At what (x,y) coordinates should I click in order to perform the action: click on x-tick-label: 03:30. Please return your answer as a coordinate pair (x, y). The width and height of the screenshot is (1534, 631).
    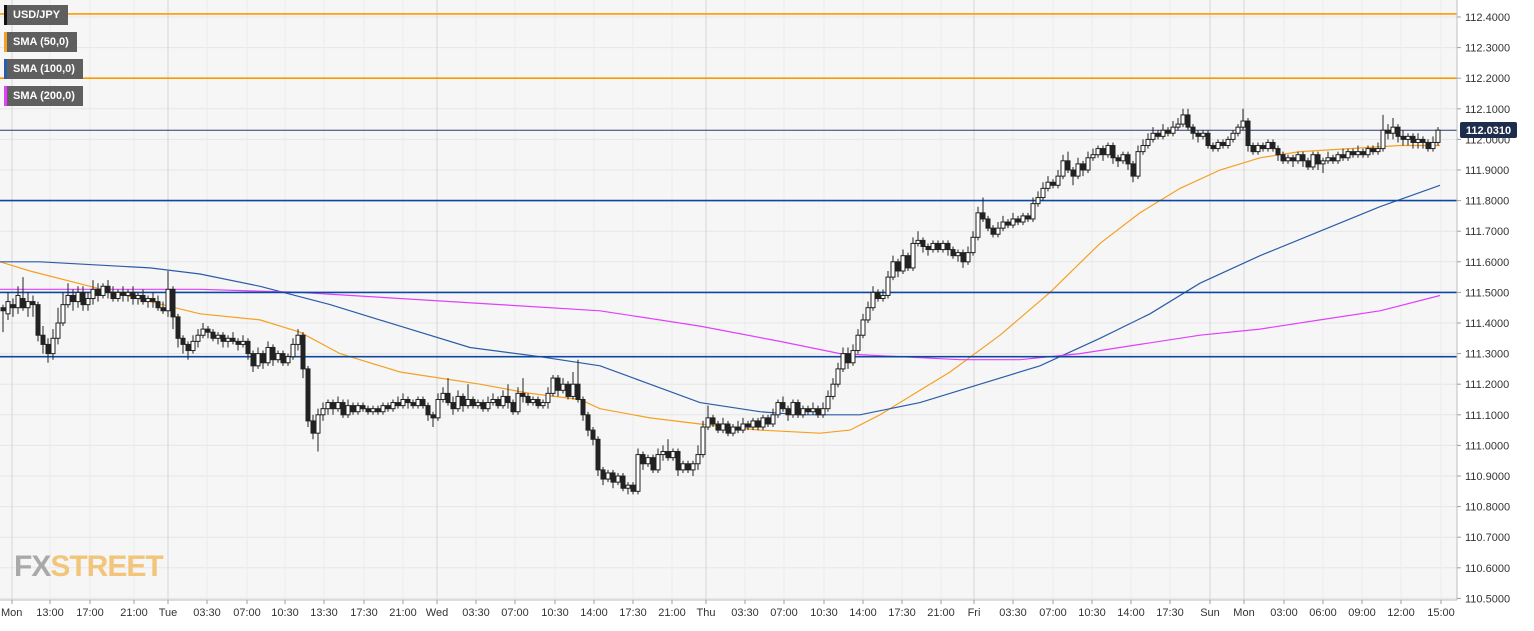
    Looking at the image, I should click on (207, 613).